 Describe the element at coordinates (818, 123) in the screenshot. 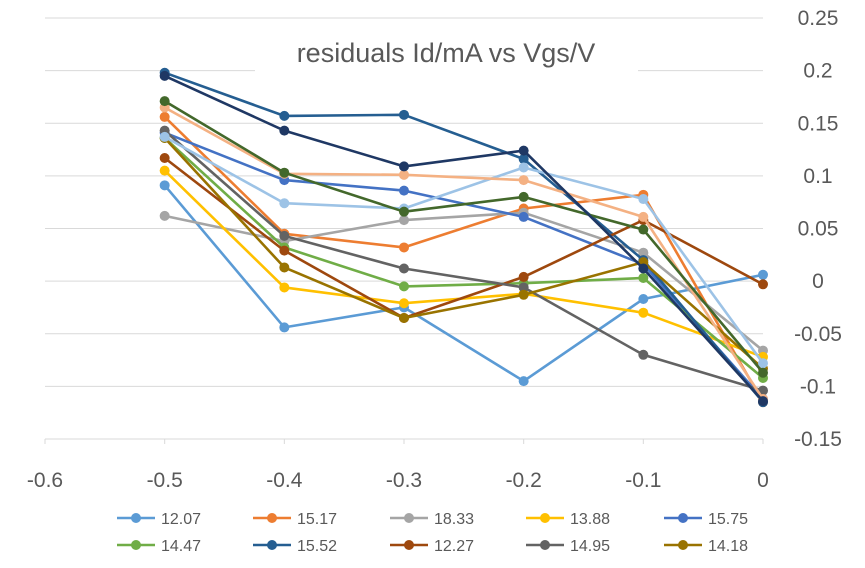

I see `y-tick-label: 0.15` at that location.